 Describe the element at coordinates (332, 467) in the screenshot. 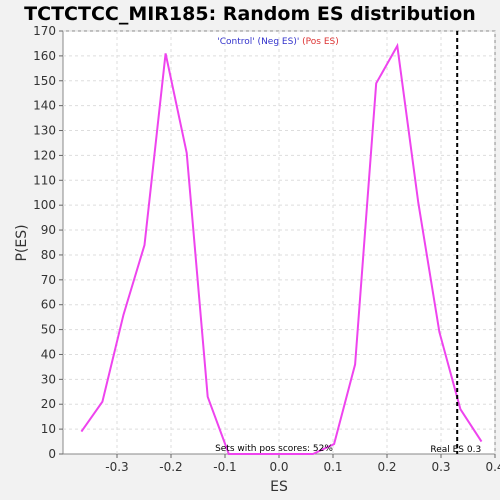

I see `x-tick-label: 0.1` at that location.